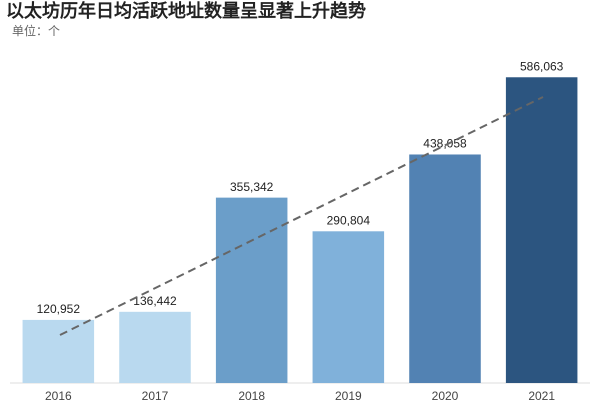 This screenshot has height=414, width=600. Describe the element at coordinates (186, 10) in the screenshot. I see `chart-title: 以太坊历年日均活跃地址数量呈显著上升趋势` at that location.